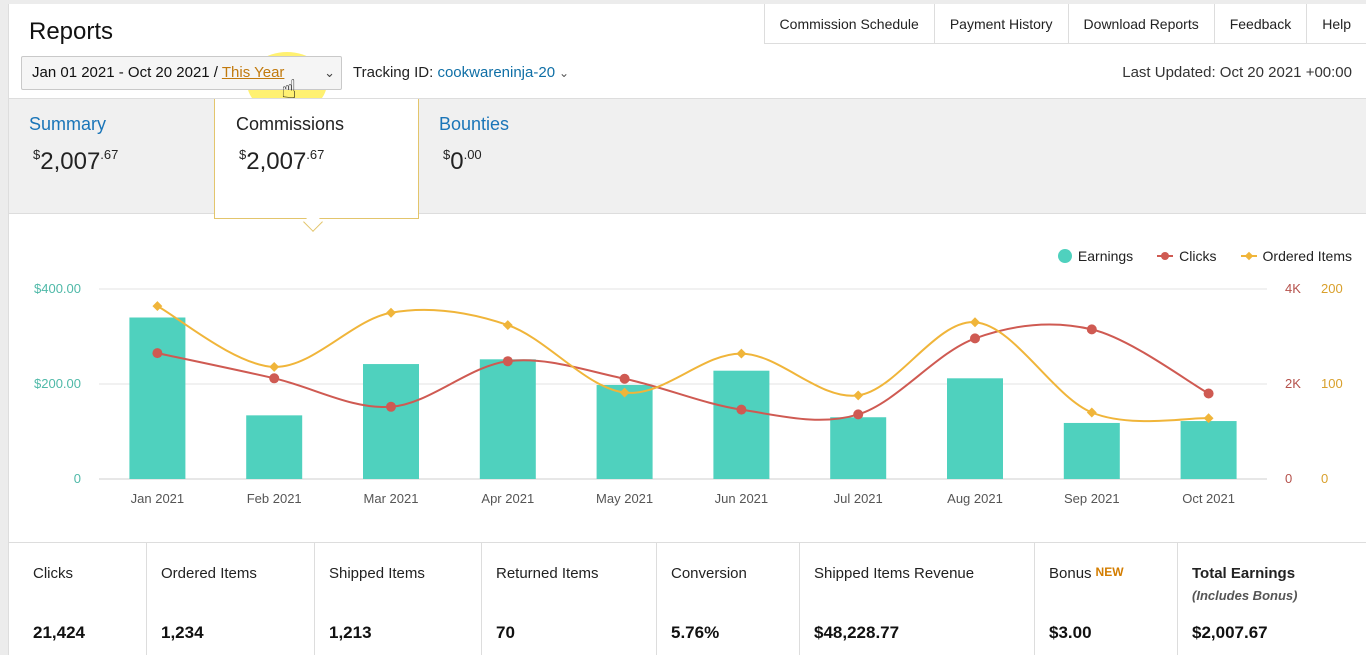  Describe the element at coordinates (398, 599) in the screenshot. I see `stat-shipped-items: Shipped Items 1,213` at that location.